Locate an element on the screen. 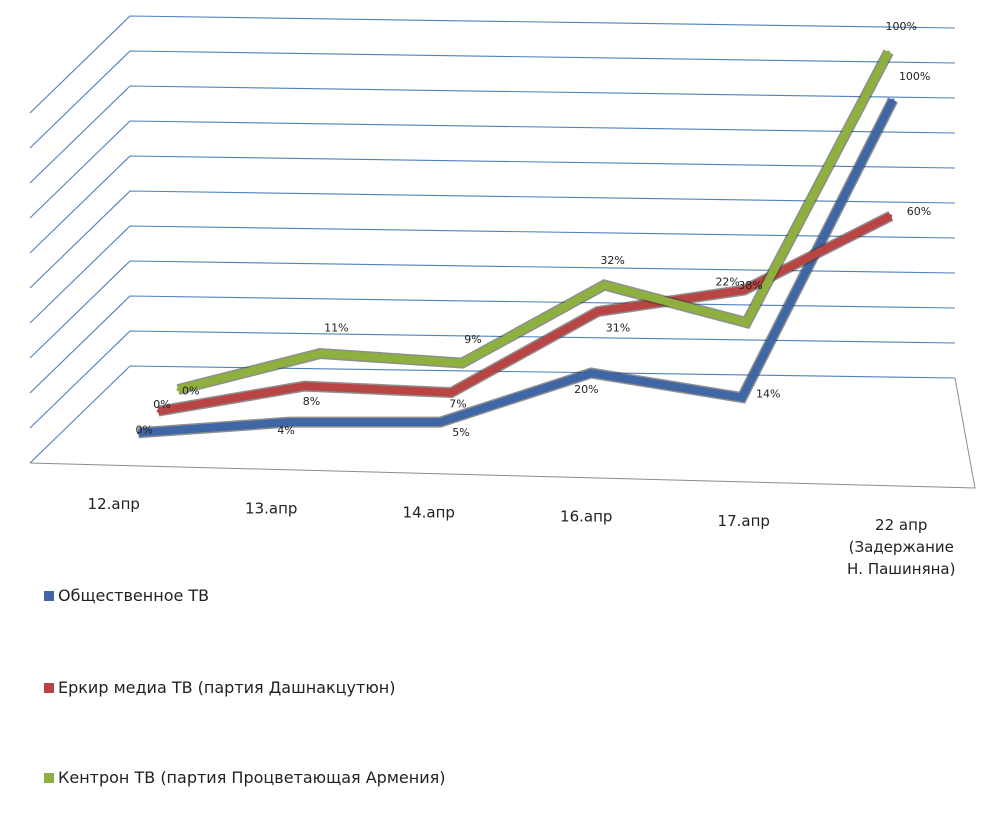 Image resolution: width=990 pixels, height=816 pixels. legend-item-2: Кентрон ТВ (партия Процветающая Армения) is located at coordinates (244, 777).